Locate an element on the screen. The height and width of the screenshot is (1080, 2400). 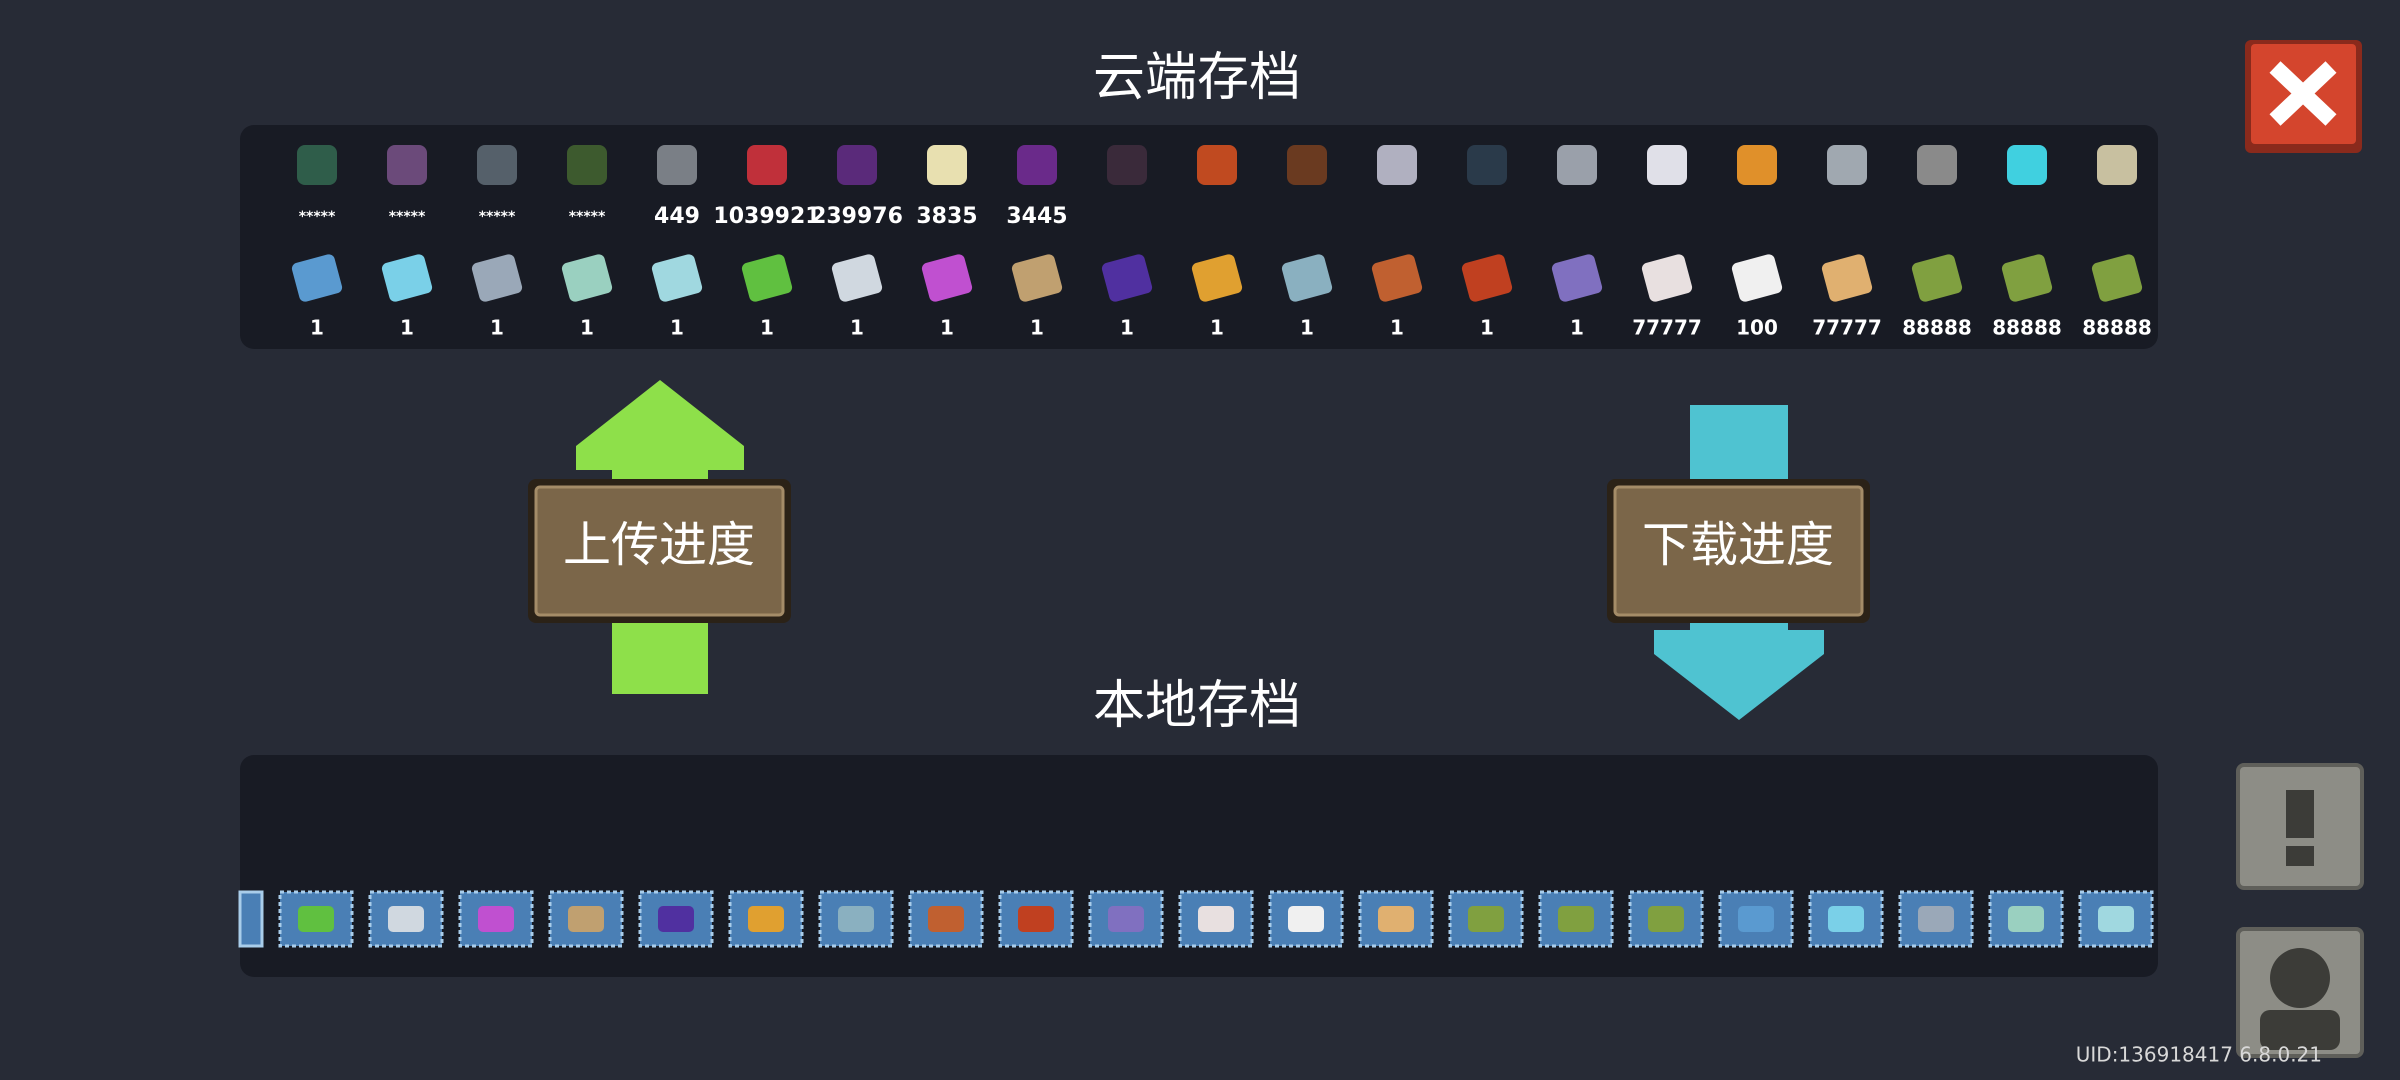
notice-icon is located at coordinates (2300, 814).